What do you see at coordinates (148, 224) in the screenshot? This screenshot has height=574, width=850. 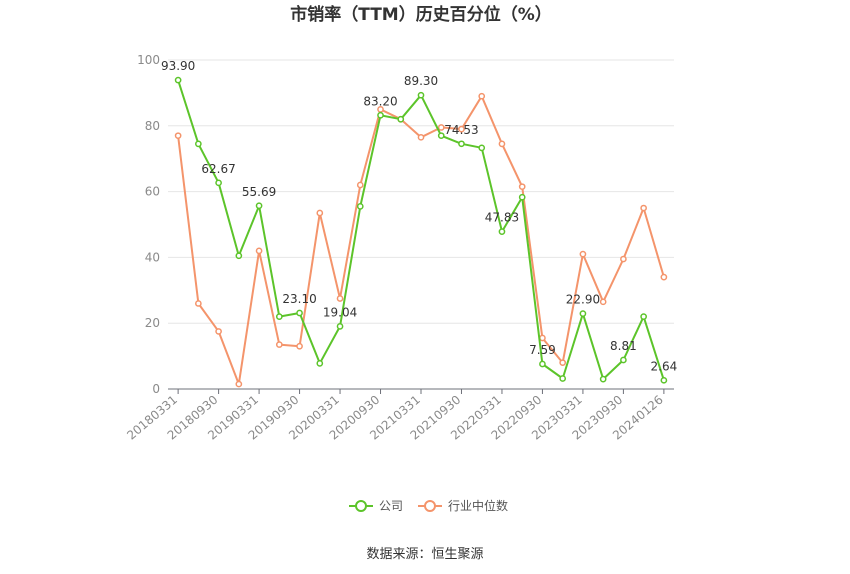 I see `y-axis: 0 20 40 60 80 100` at bounding box center [148, 224].